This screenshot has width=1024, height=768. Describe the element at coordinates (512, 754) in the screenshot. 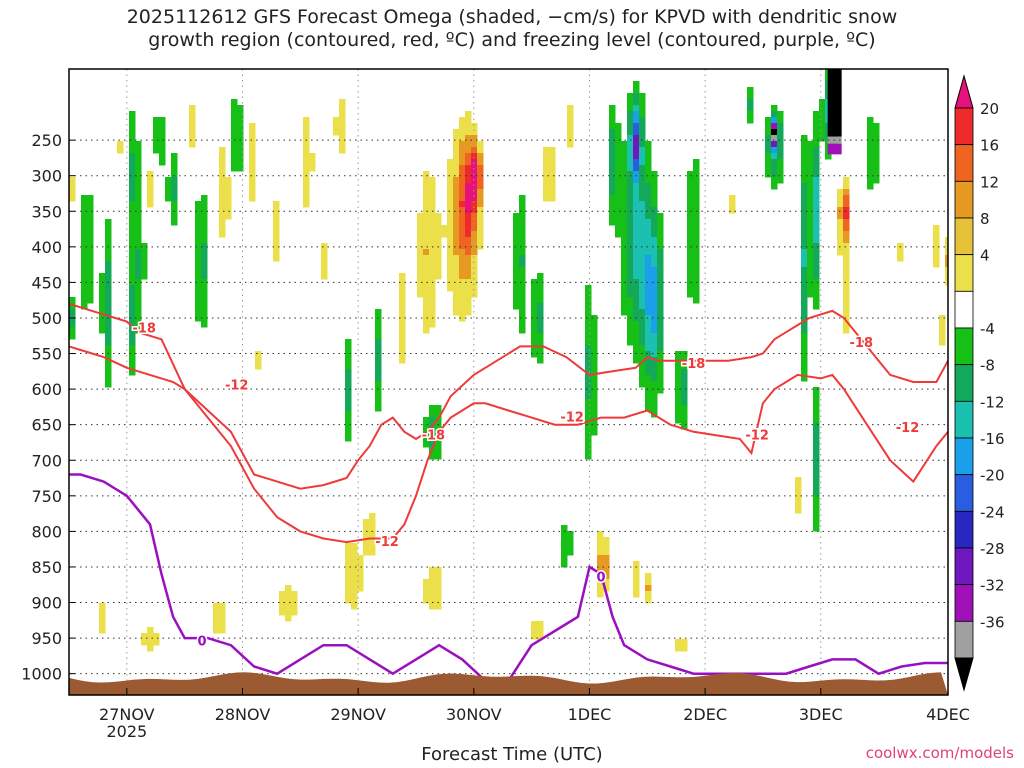

I see `x-axis-label: Forecast Time (UTC)` at that location.